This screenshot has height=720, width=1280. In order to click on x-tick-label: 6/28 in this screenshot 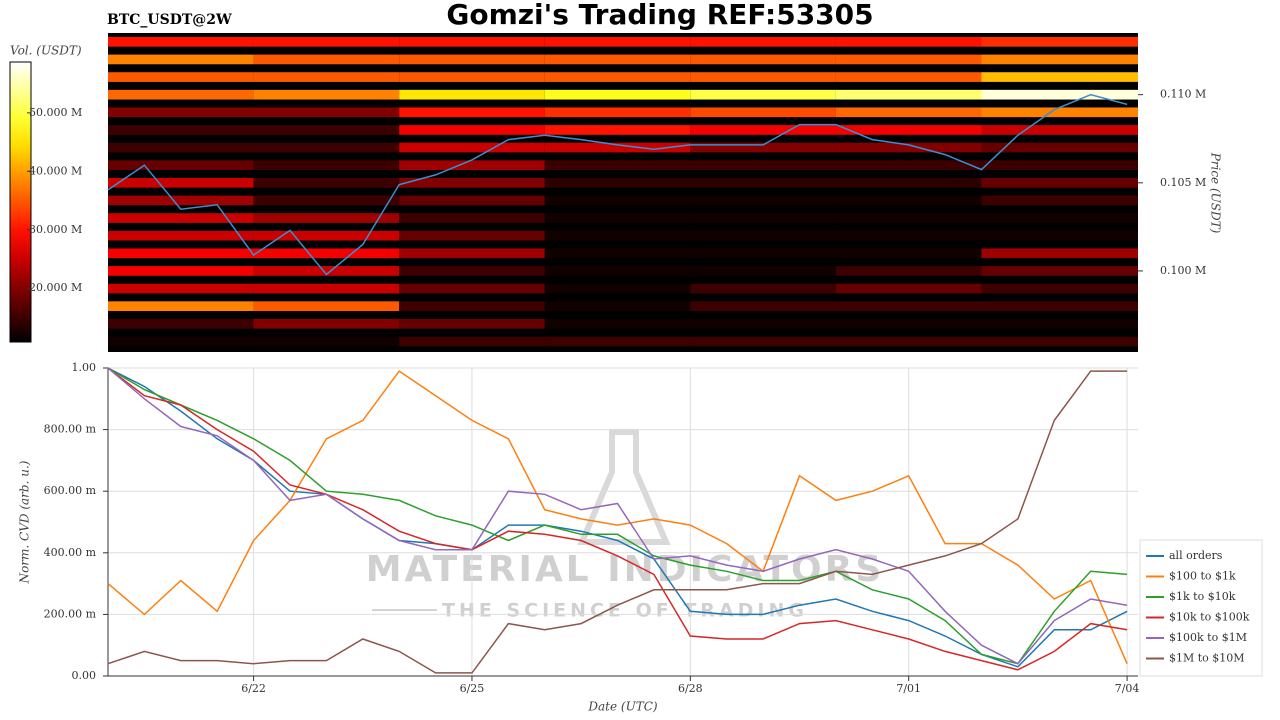, I will do `click(690, 688)`.